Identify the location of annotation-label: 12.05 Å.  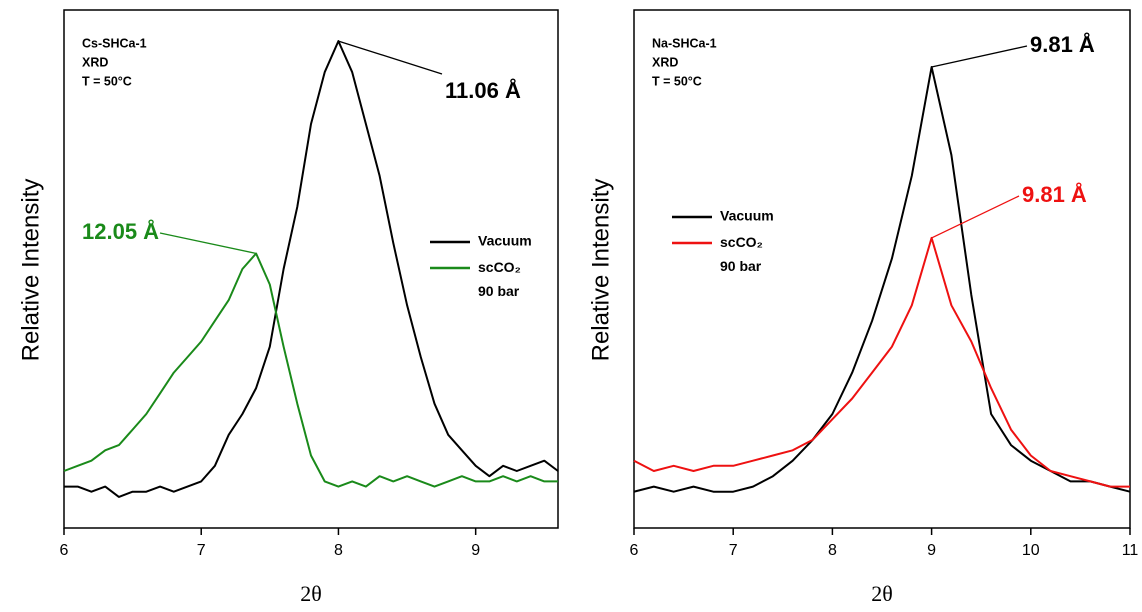
(120, 231).